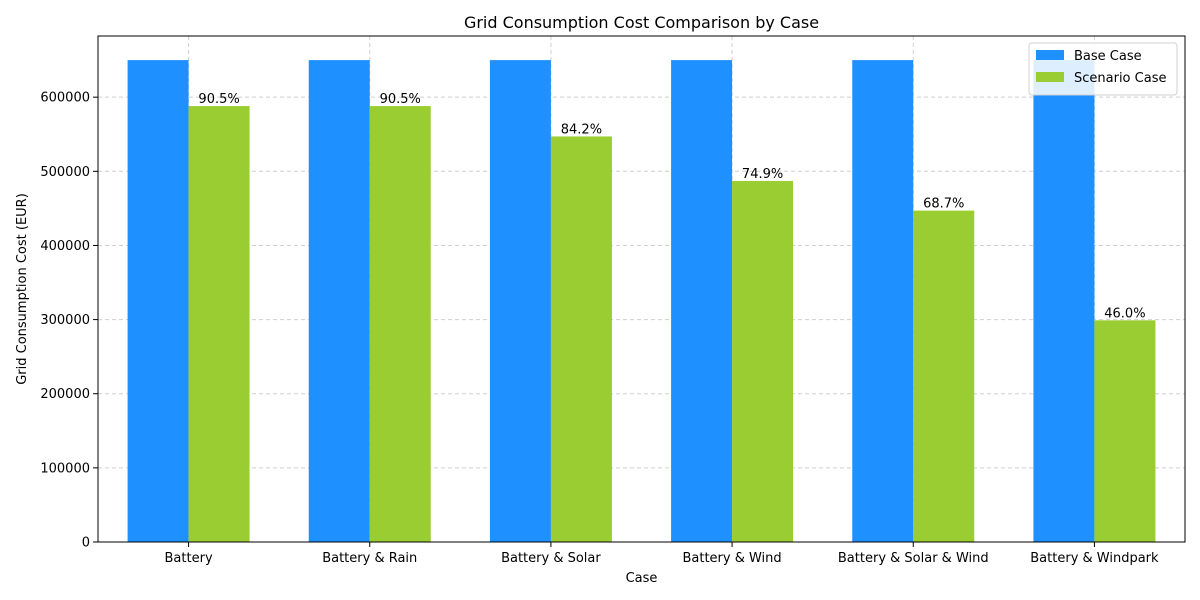 The image size is (1200, 600). What do you see at coordinates (65, 320) in the screenshot?
I see `y-tick-label: 300000` at bounding box center [65, 320].